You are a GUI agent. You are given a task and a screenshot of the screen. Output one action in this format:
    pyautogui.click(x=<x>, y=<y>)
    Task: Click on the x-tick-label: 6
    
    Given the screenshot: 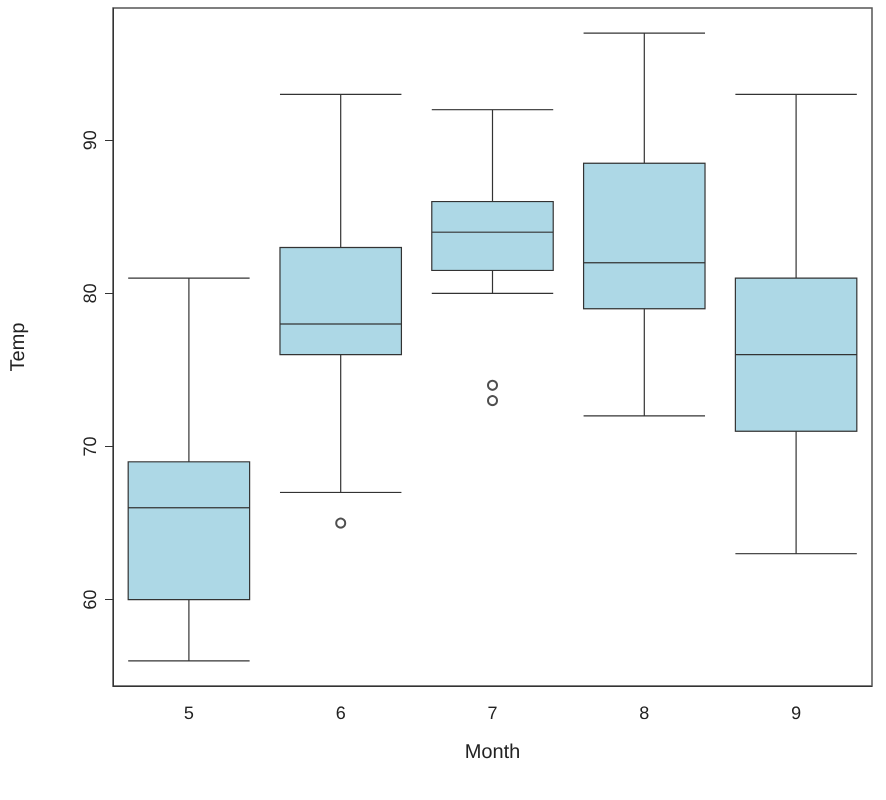 What is the action you would take?
    pyautogui.click(x=341, y=713)
    